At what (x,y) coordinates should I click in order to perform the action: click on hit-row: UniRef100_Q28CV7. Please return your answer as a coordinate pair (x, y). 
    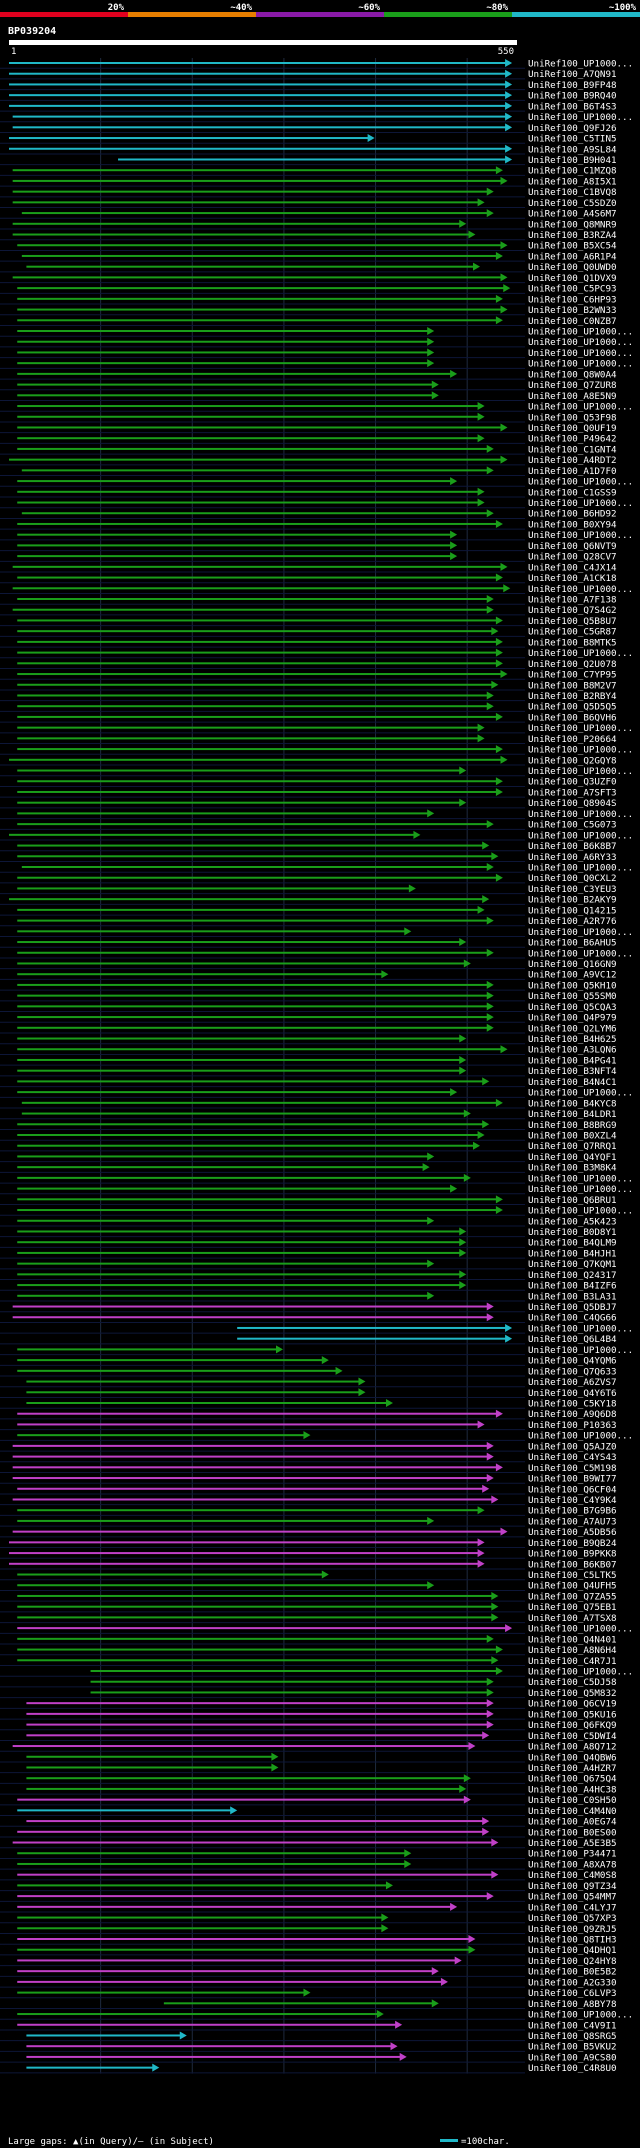
    Looking at the image, I should click on (308, 557).